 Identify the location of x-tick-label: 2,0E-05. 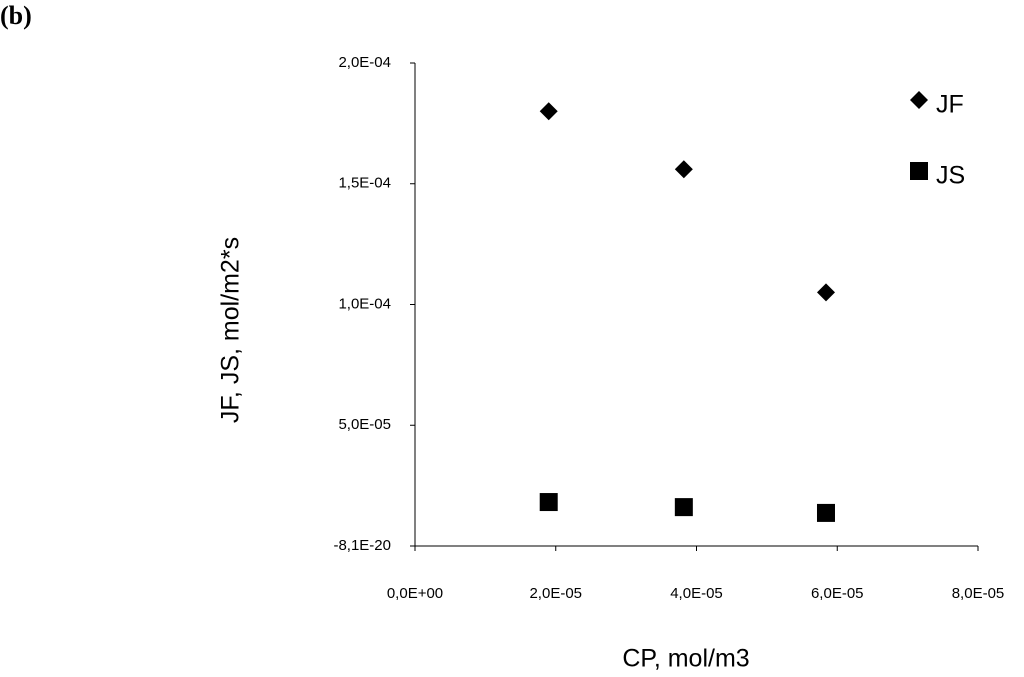
(555, 593).